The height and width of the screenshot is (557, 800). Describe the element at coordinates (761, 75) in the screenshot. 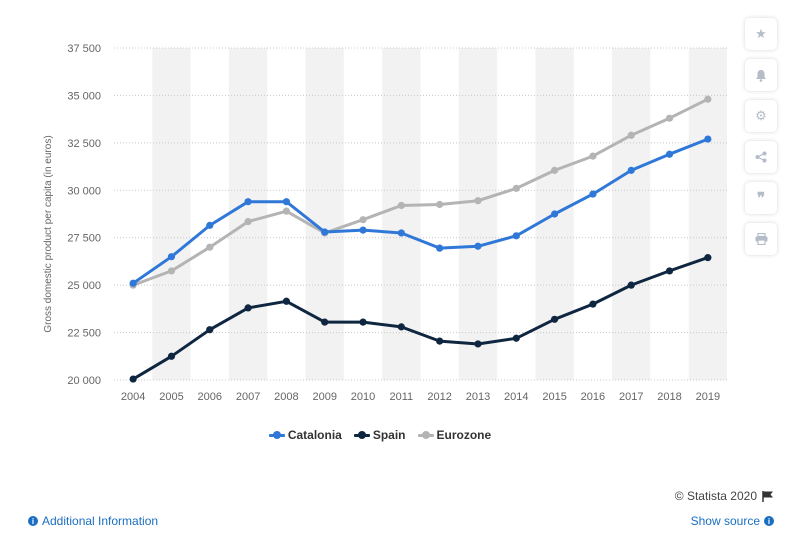

I see `notification-button` at that location.